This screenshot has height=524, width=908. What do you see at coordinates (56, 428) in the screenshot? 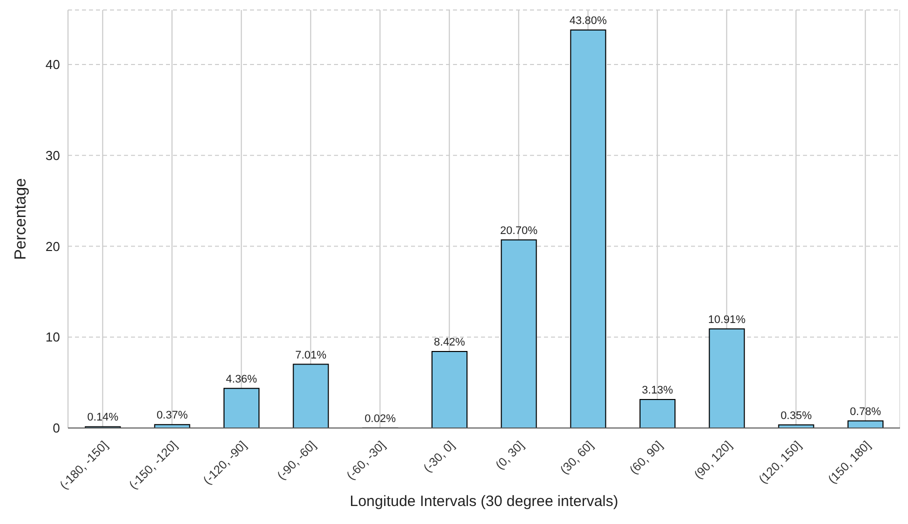
I see `y-tick-label: 0` at bounding box center [56, 428].